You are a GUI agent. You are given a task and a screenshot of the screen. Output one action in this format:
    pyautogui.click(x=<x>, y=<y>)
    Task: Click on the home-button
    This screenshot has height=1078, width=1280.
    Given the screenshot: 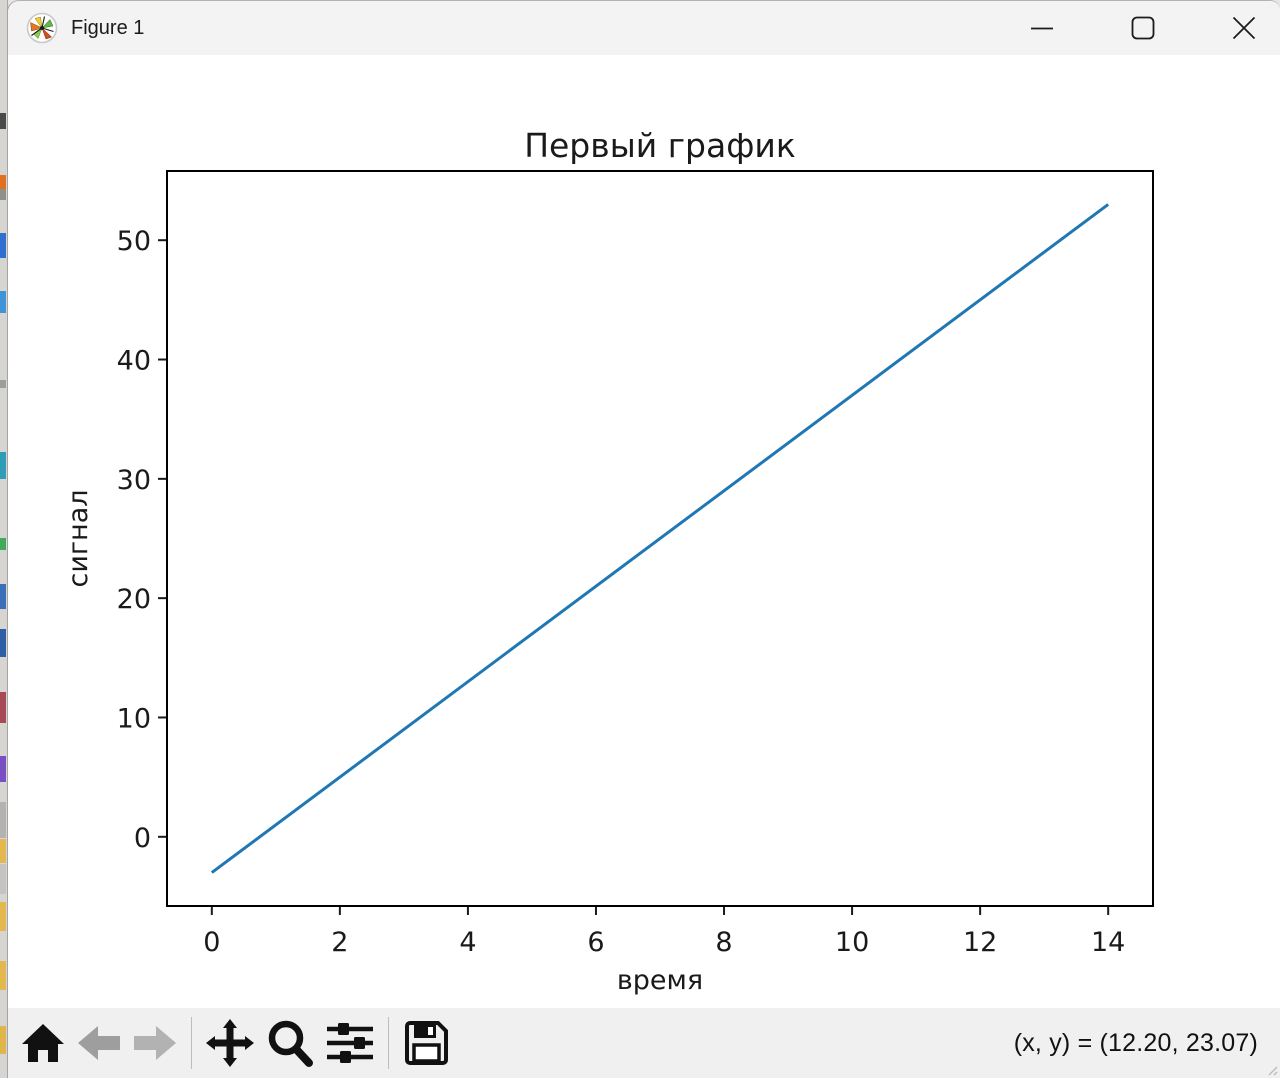 What is the action you would take?
    pyautogui.click(x=43, y=1043)
    